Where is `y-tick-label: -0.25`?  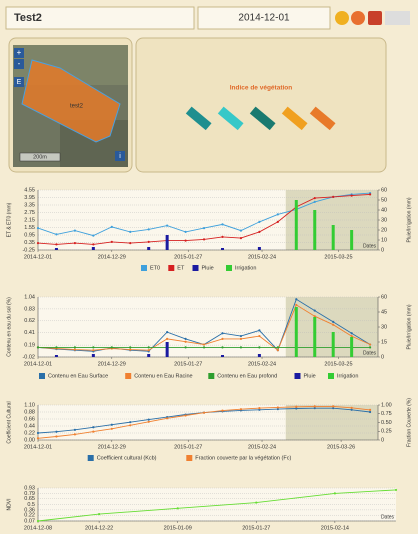 y-tick-label: -0.25 is located at coordinates (28, 250).